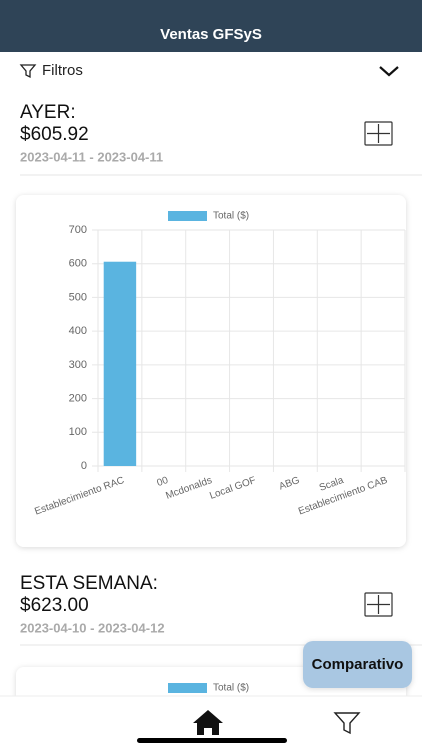  What do you see at coordinates (78, 331) in the screenshot?
I see `y-tick-label: 400` at bounding box center [78, 331].